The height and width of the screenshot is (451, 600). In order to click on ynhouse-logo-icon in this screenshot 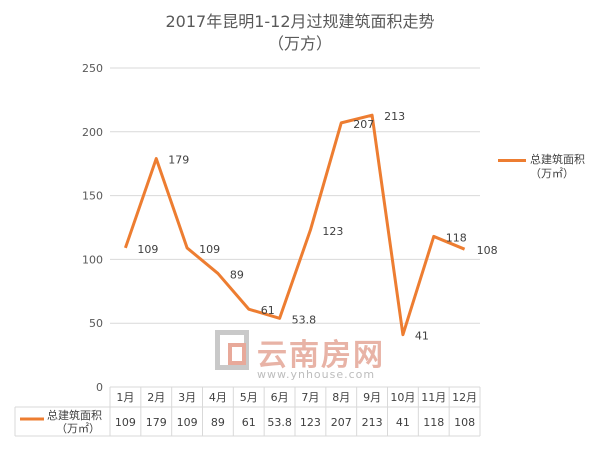, I will do `click(232, 350)`.